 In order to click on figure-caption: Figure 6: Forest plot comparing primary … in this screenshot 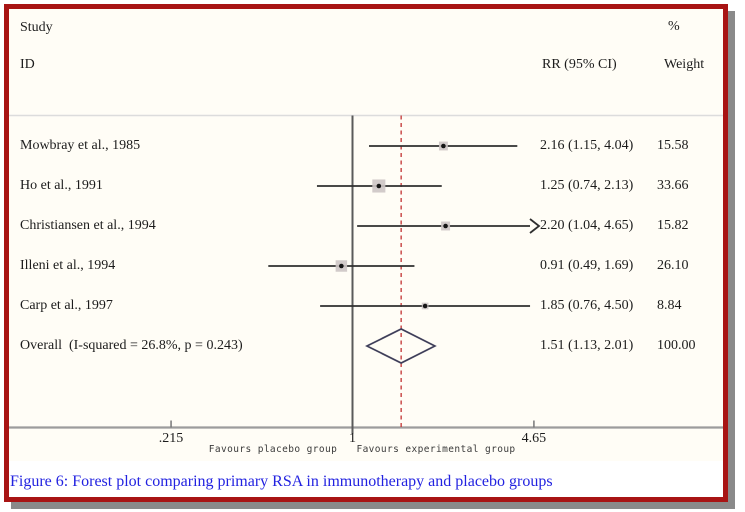, I will do `click(281, 481)`.